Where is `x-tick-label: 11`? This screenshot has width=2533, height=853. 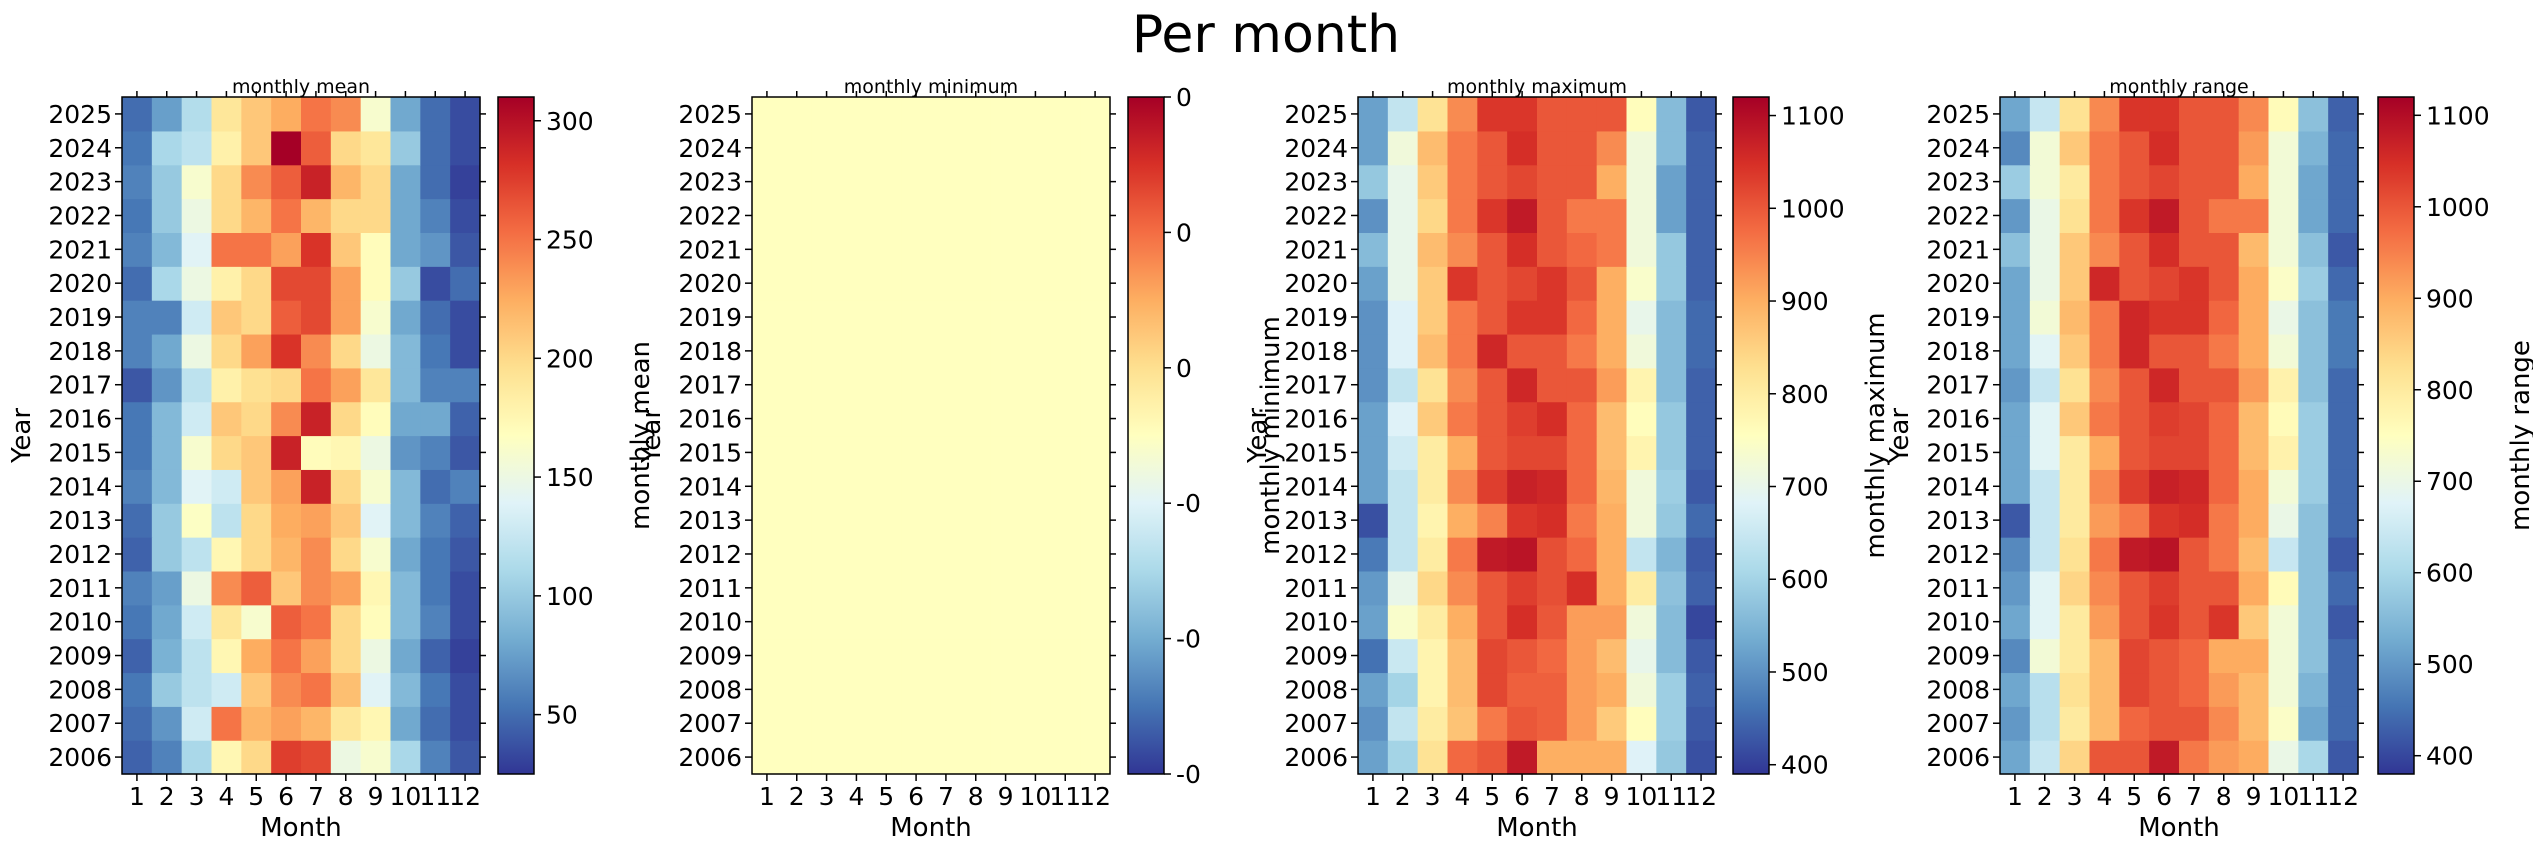 x-tick-label: 11 is located at coordinates (1065, 796).